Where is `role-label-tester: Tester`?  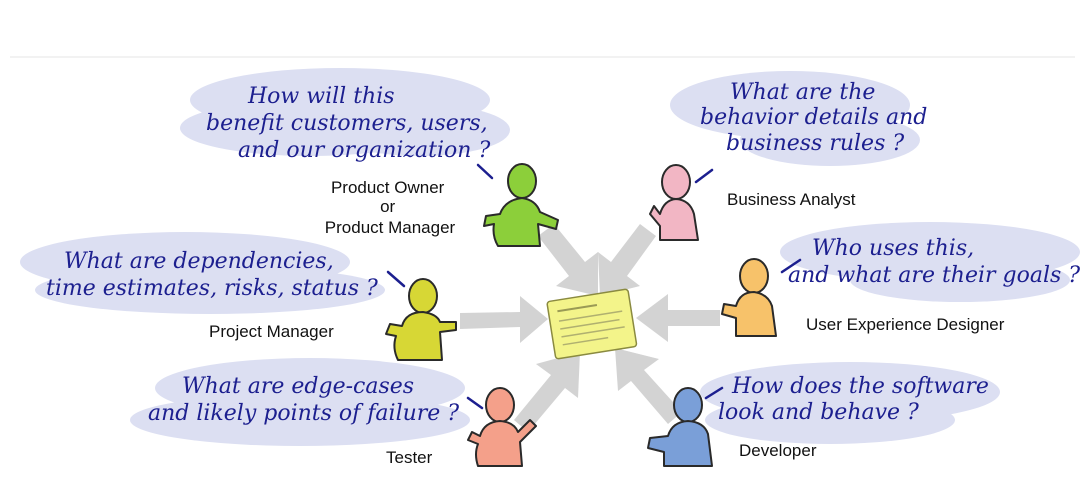
role-label-tester: Tester is located at coordinates (409, 457).